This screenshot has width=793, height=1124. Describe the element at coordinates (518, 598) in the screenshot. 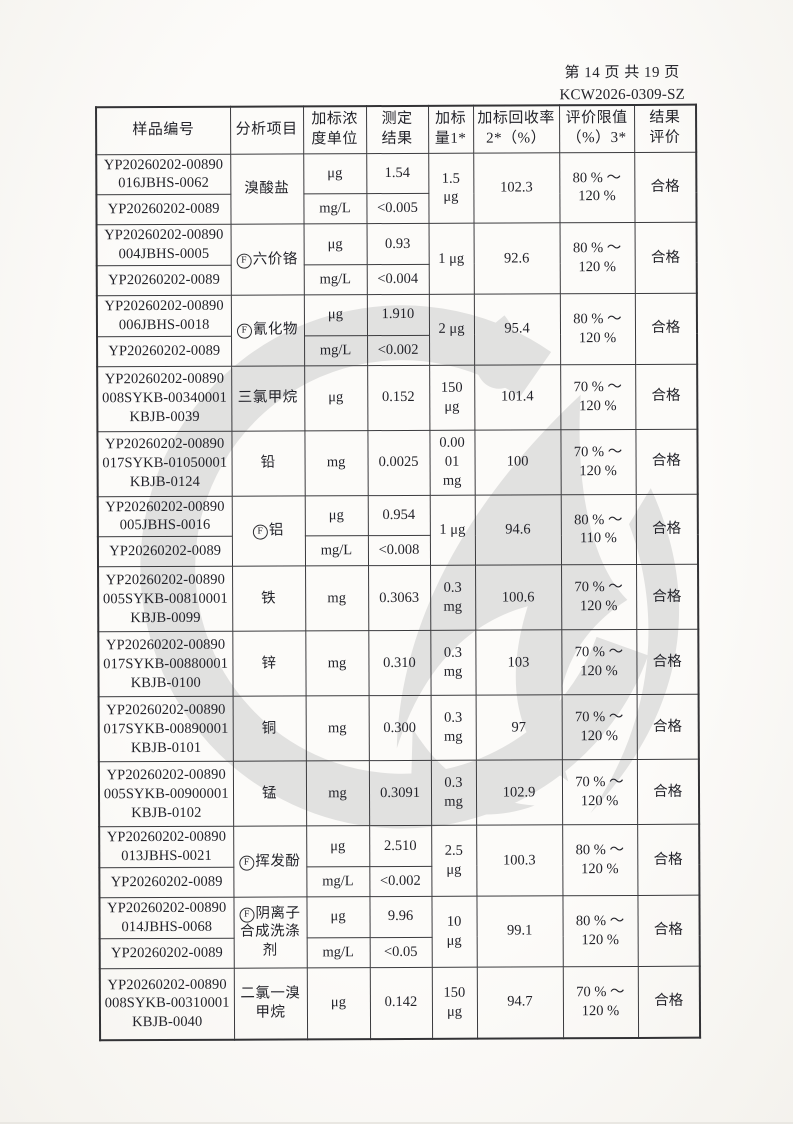

I see `recovery-cell: 100.6` at that location.